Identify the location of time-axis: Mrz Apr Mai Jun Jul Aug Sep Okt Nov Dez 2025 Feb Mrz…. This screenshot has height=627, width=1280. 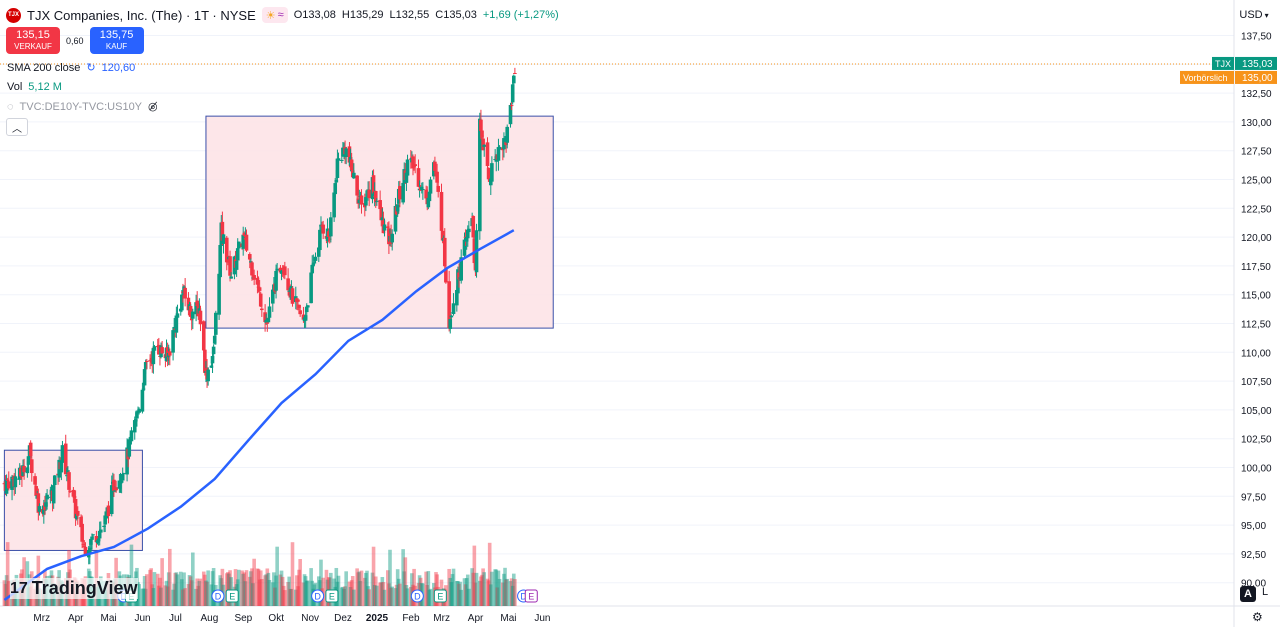
(291, 618).